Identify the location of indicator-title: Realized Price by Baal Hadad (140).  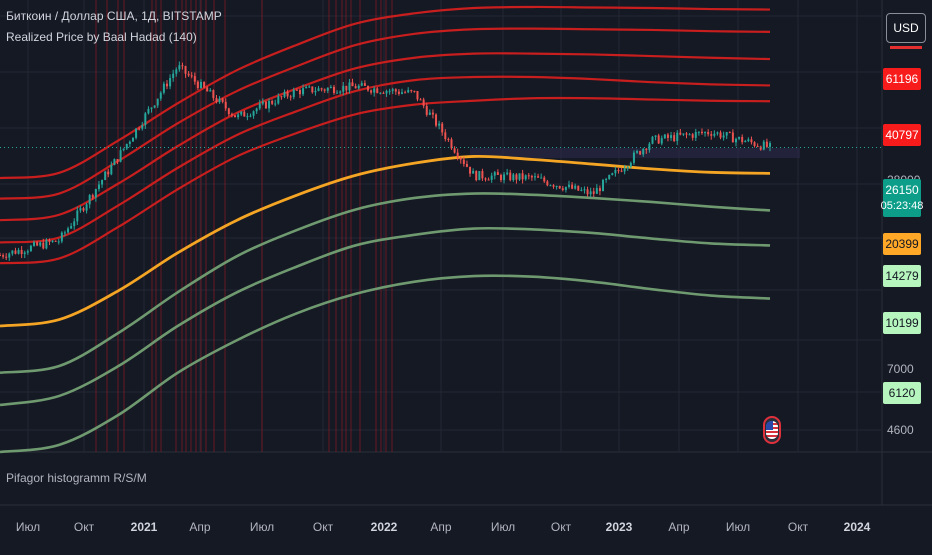
(101, 37).